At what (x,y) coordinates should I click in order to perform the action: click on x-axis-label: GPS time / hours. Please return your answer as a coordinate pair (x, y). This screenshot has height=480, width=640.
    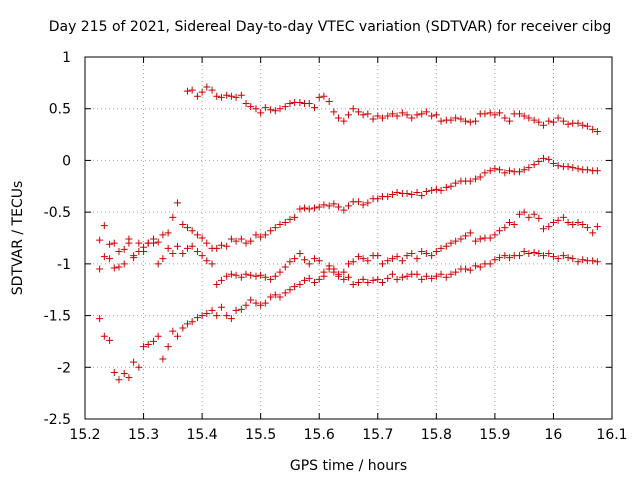
    Looking at the image, I should click on (348, 466).